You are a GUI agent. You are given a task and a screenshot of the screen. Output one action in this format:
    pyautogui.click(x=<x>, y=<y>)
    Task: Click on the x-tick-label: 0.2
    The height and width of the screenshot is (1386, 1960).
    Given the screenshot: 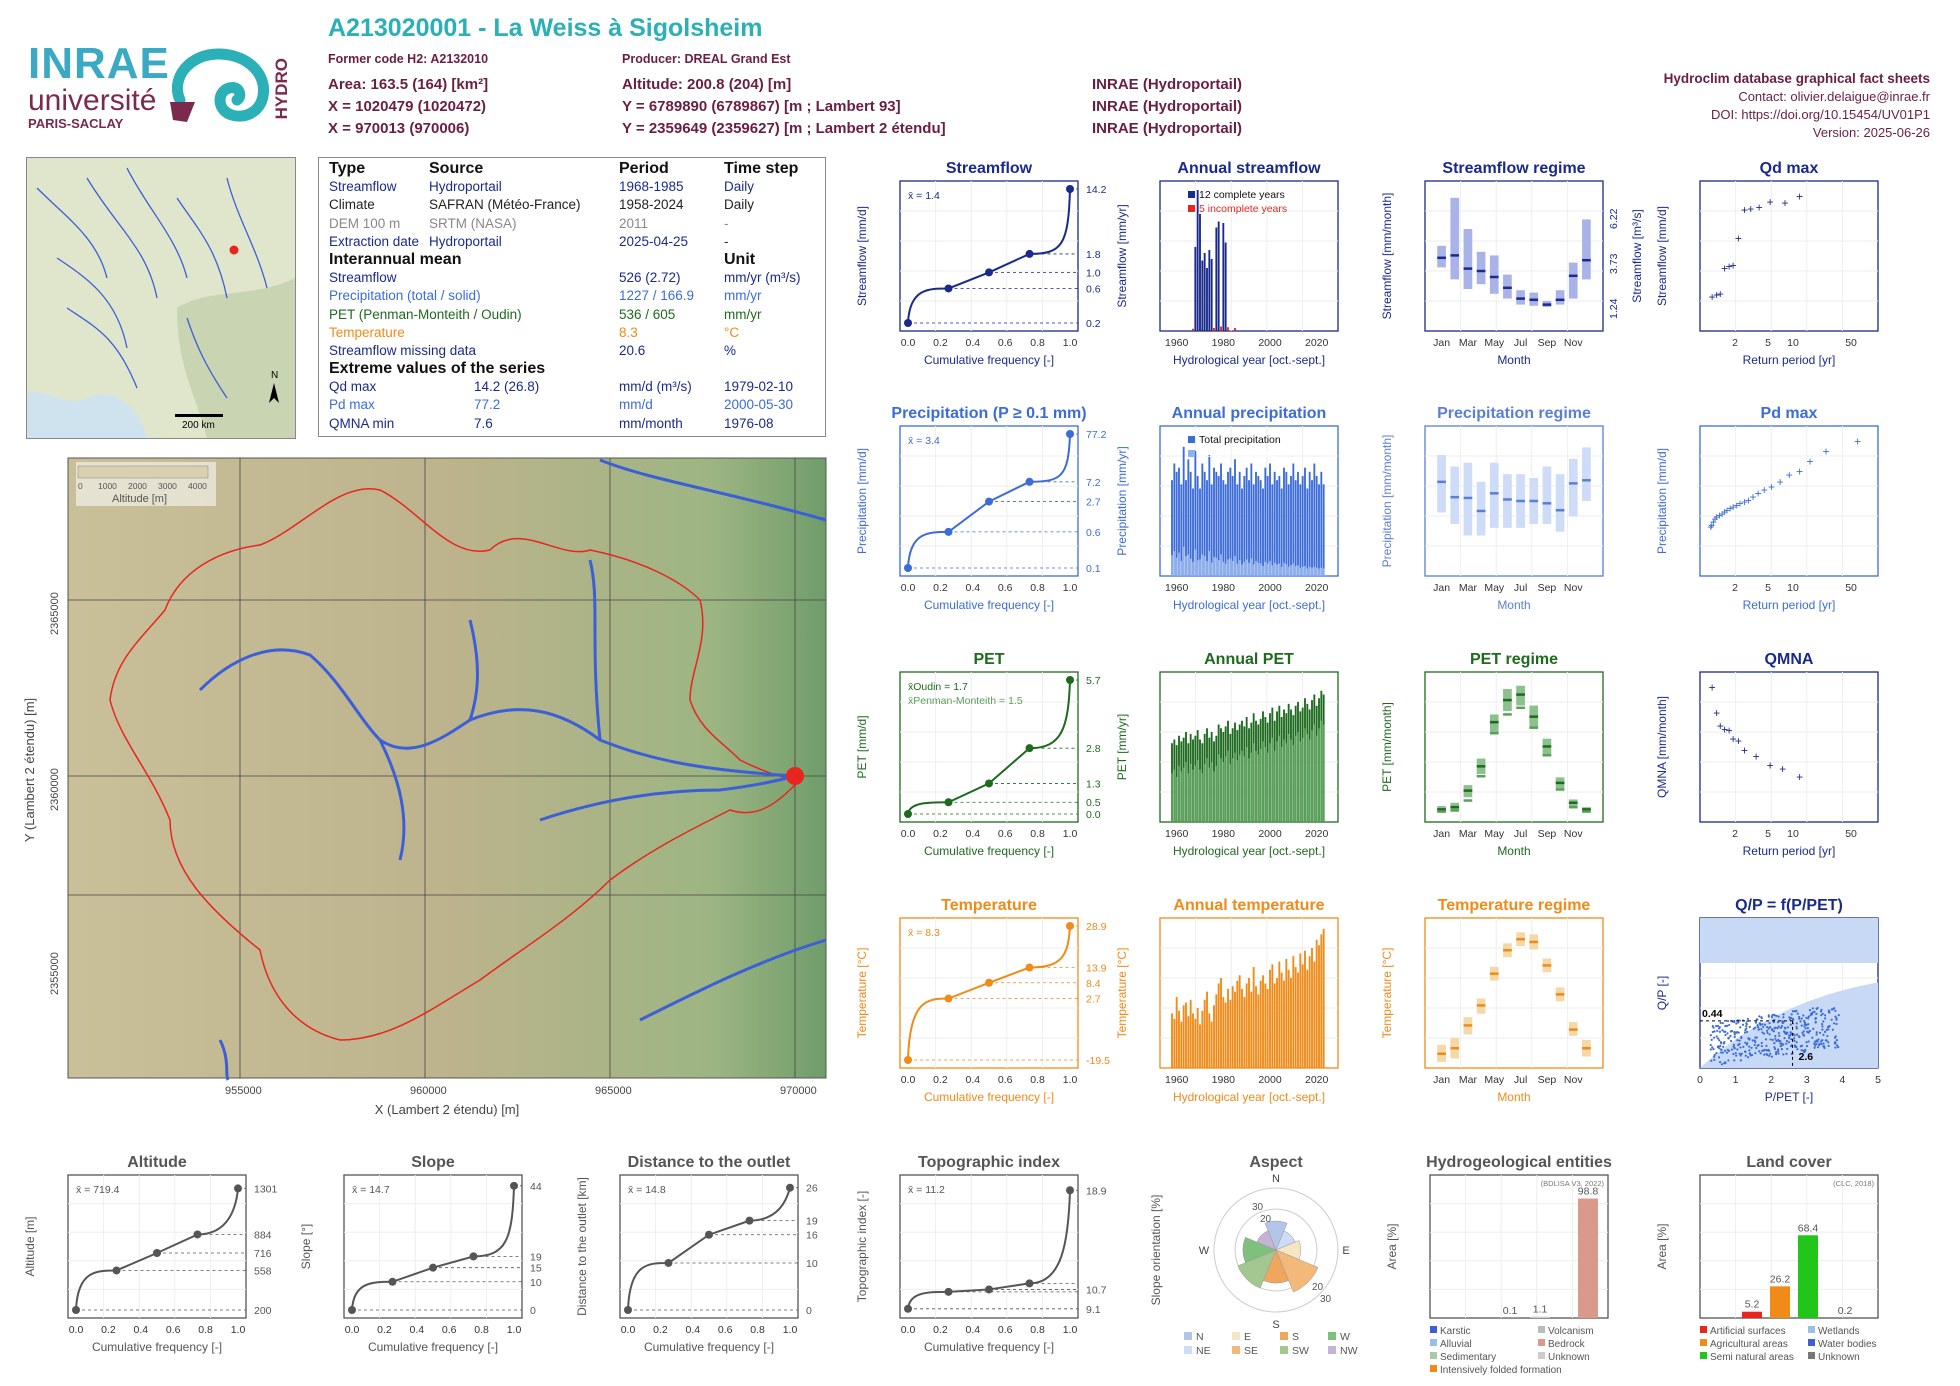 What is the action you would take?
    pyautogui.click(x=940, y=588)
    